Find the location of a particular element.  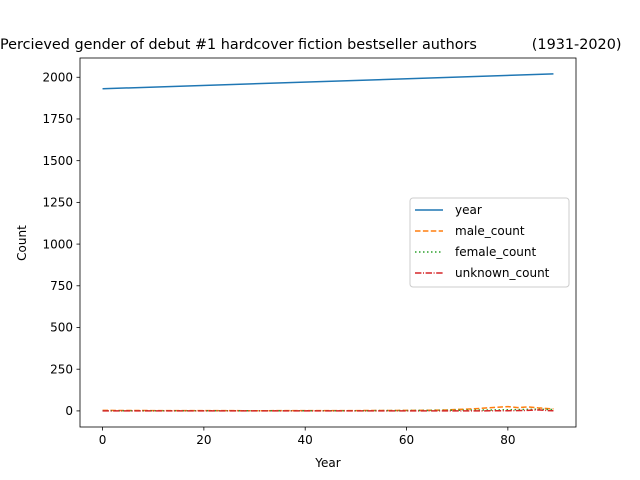

legend: year male_count female_count unknown_count is located at coordinates (489, 242).